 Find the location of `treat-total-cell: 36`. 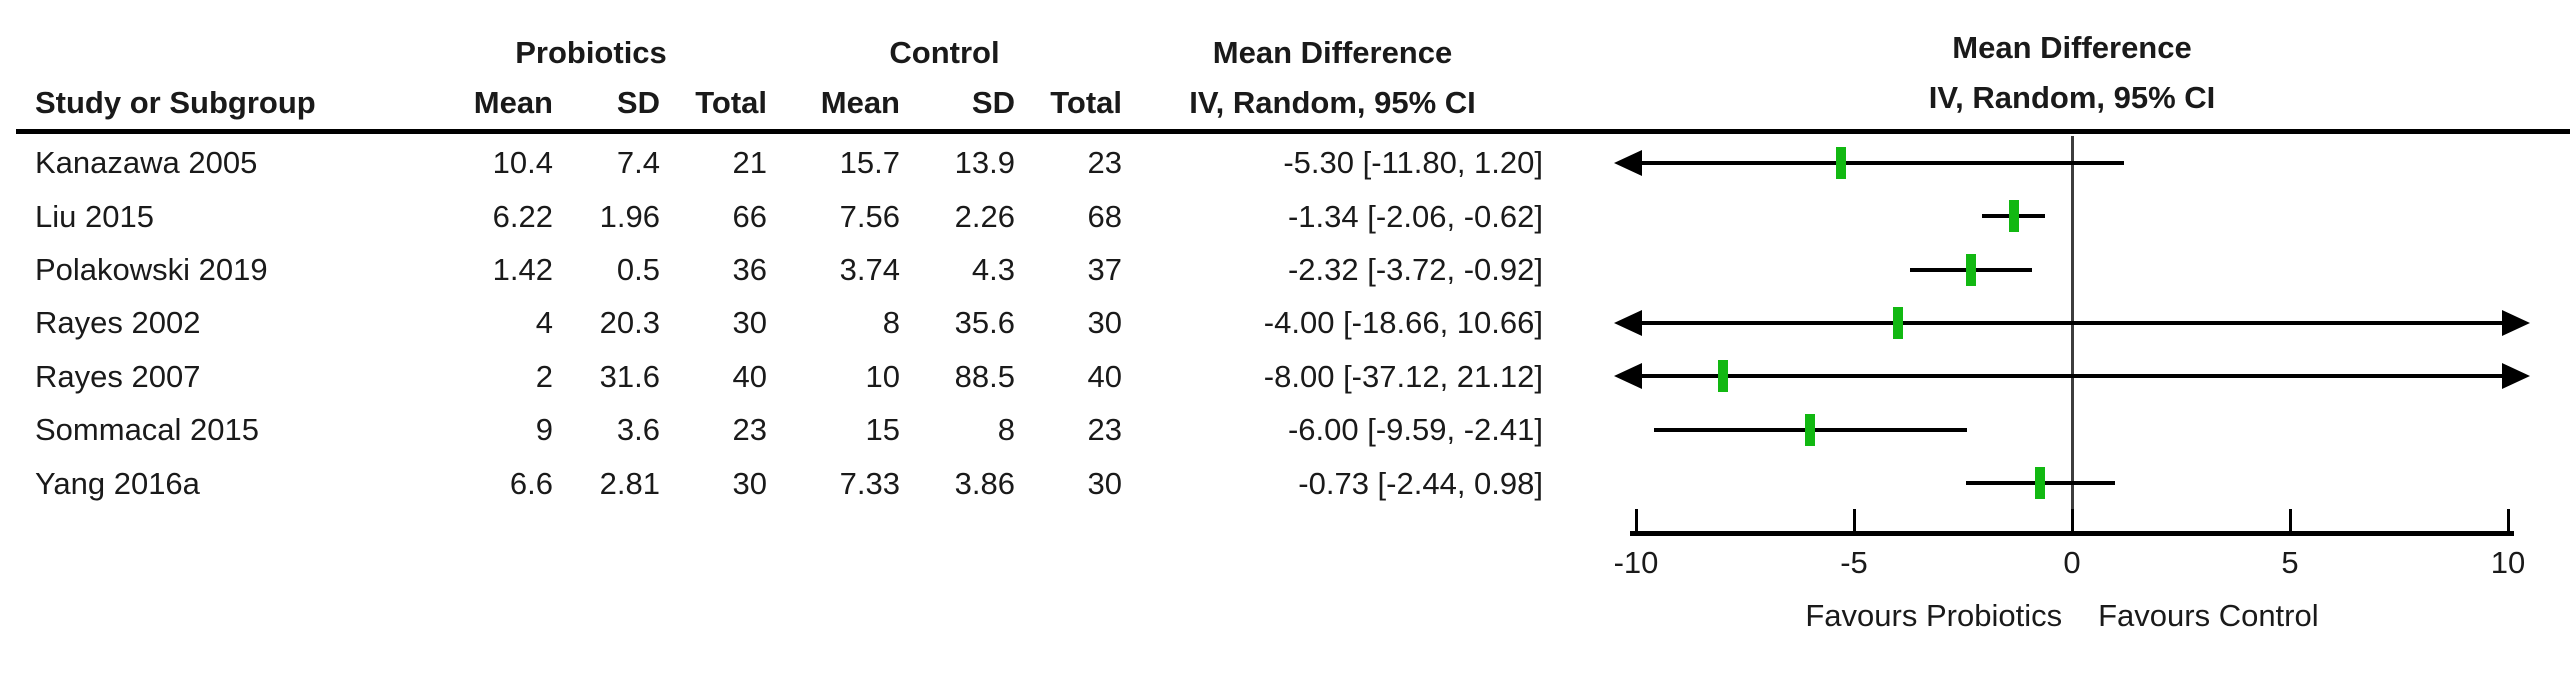

treat-total-cell: 36 is located at coordinates (749, 269).